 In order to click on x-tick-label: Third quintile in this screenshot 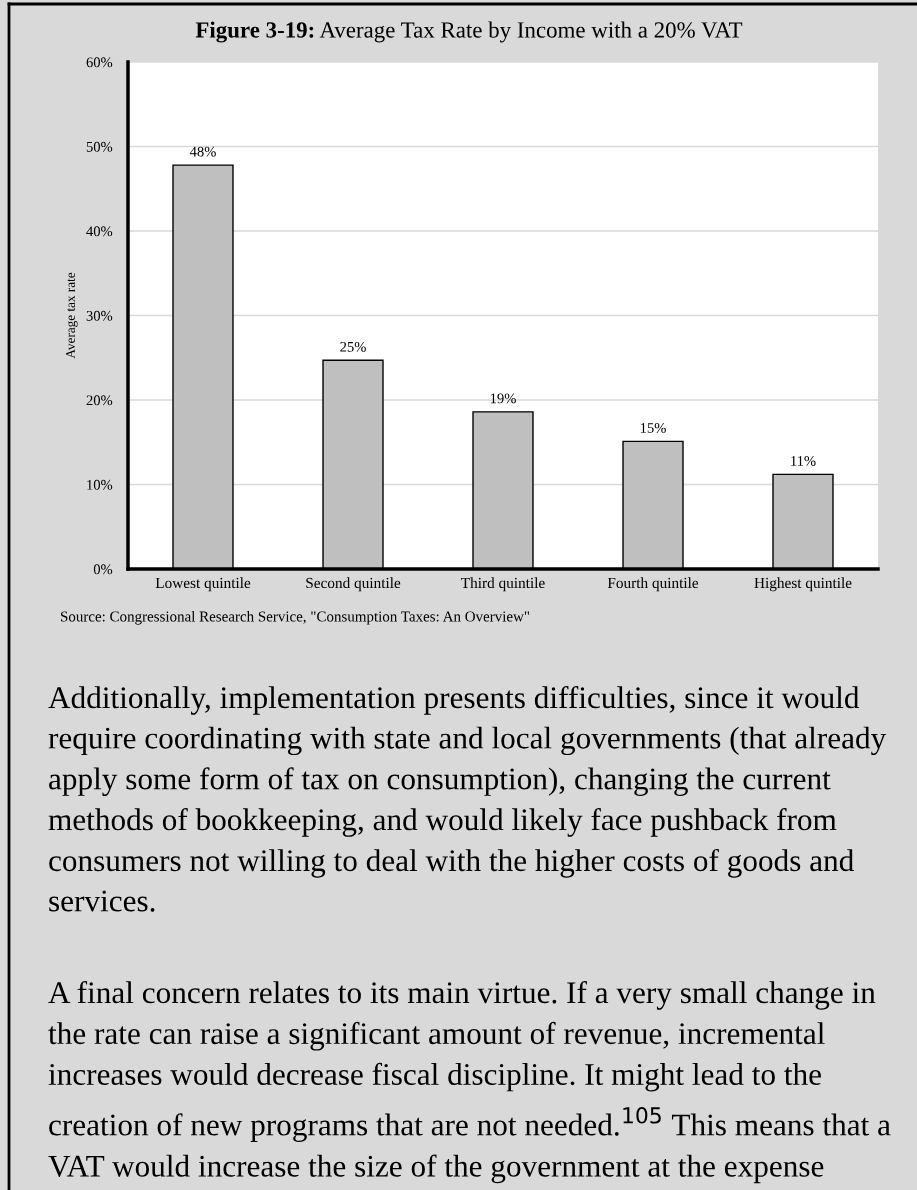, I will do `click(503, 584)`.